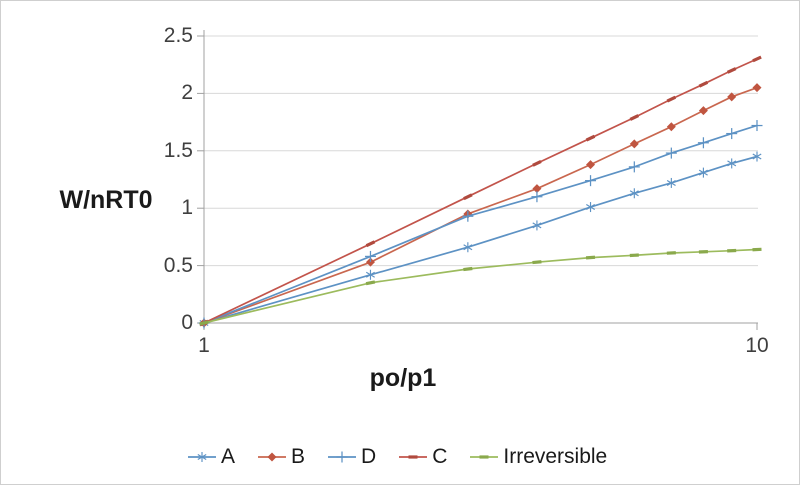  What do you see at coordinates (403, 378) in the screenshot?
I see `x-axis-title: po/p1` at bounding box center [403, 378].